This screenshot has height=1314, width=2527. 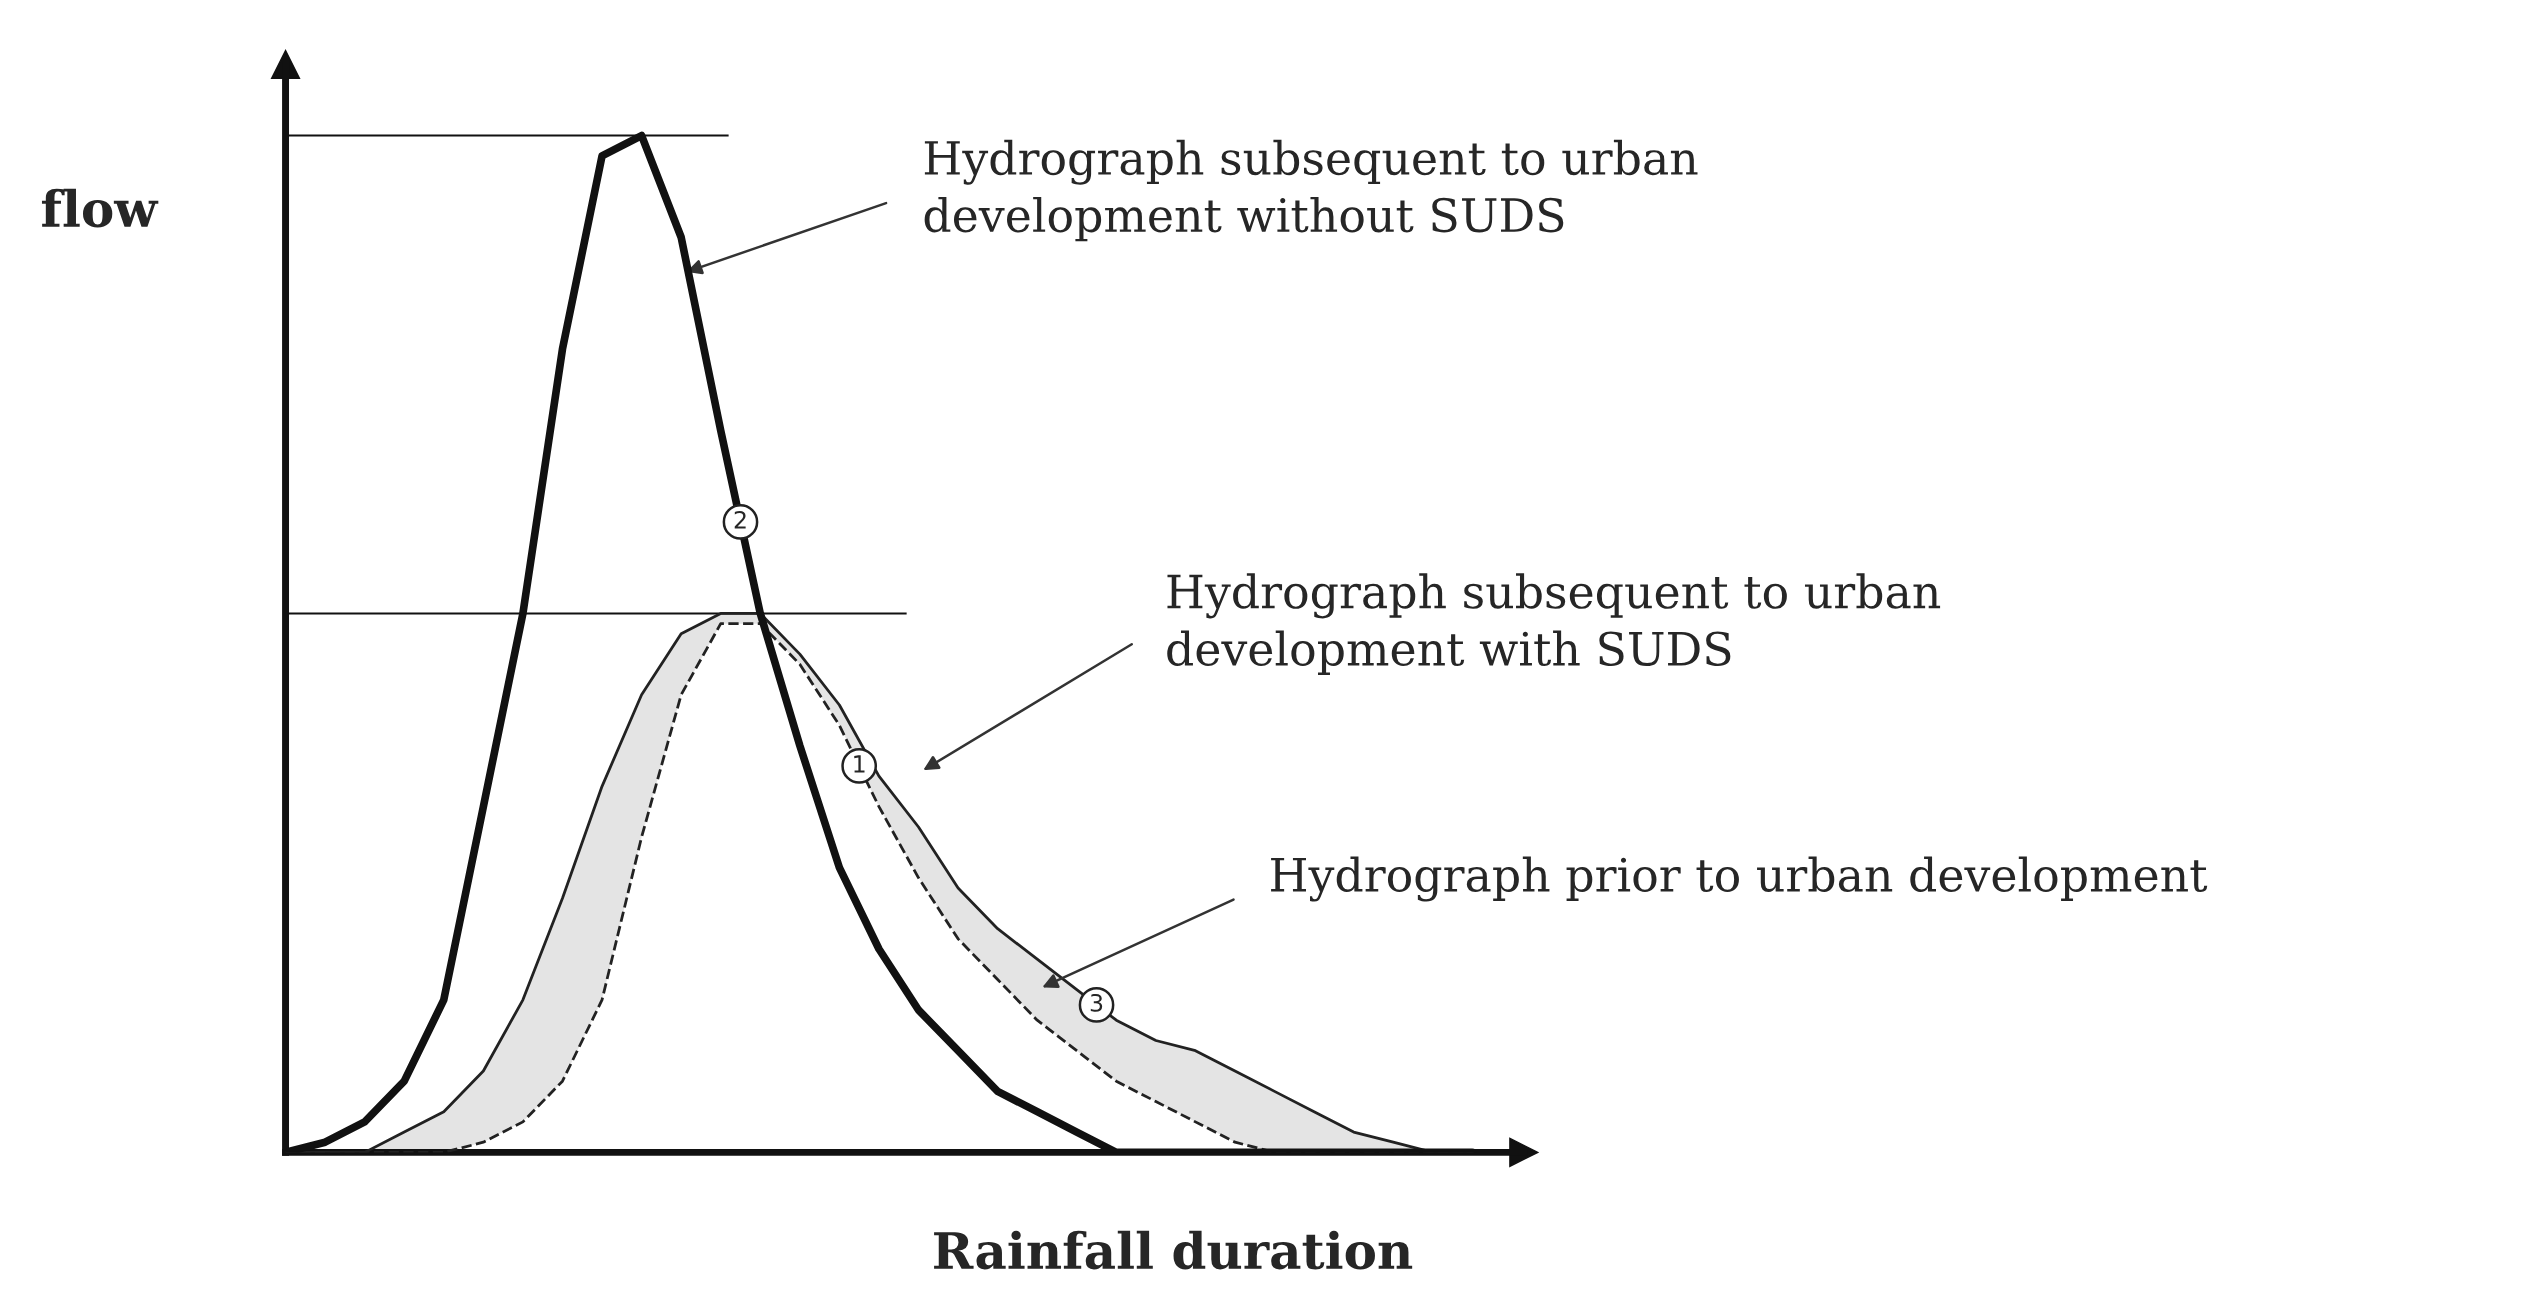 What do you see at coordinates (100, 208) in the screenshot?
I see `y-axis-title: flow` at bounding box center [100, 208].